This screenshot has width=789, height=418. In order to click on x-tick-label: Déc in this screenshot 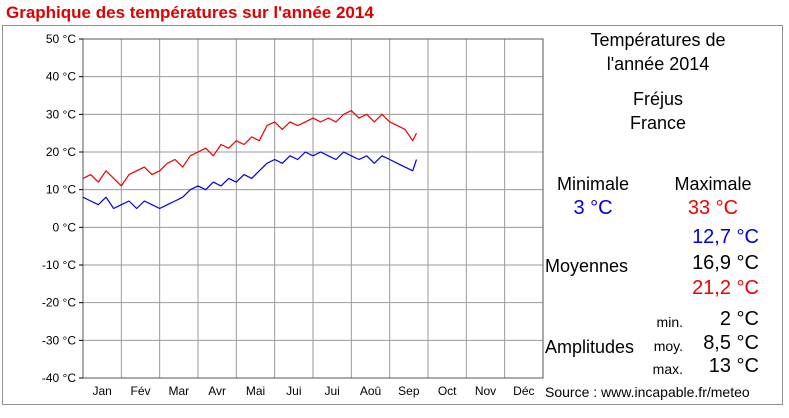, I will do `click(523, 391)`.